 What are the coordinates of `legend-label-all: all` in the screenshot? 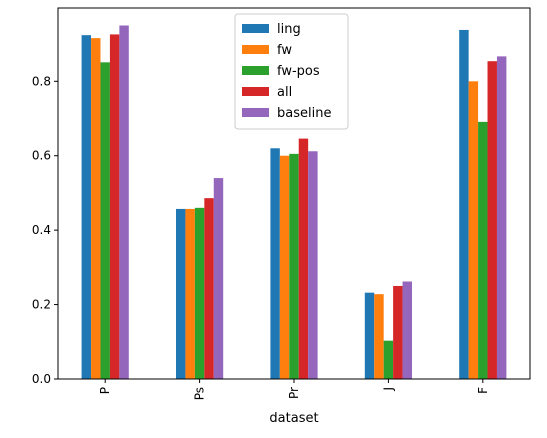 It's located at (284, 92).